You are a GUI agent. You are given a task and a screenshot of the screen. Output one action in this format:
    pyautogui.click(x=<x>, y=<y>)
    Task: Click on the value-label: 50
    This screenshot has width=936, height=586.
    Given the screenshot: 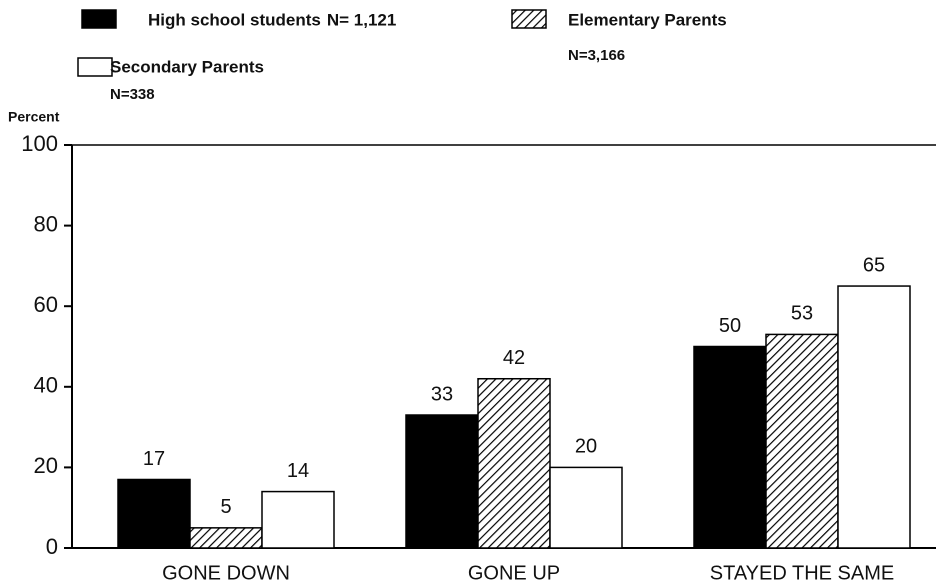 What is the action you would take?
    pyautogui.click(x=730, y=326)
    